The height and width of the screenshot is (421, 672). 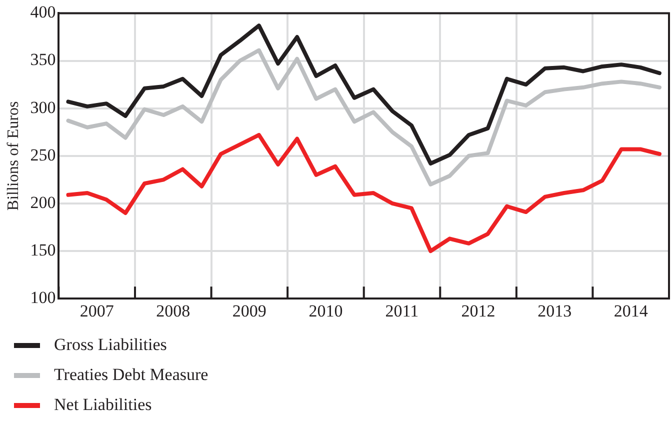 I want to click on y-axis-title: Billions of Euros, so click(x=13, y=156).